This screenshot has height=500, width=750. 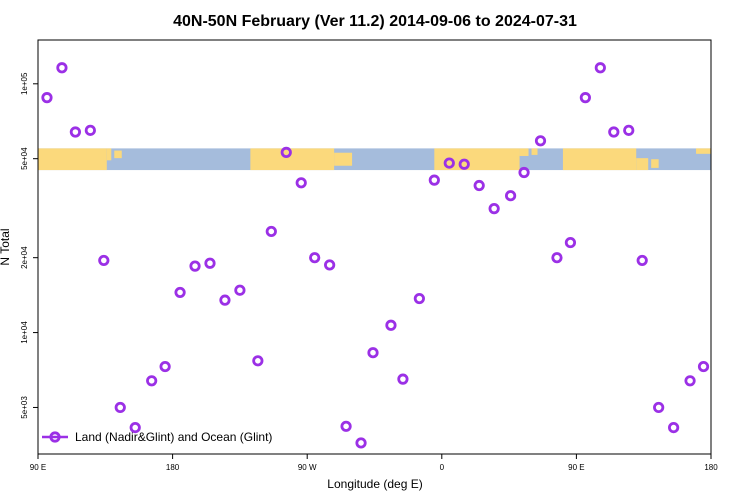 I want to click on x-axis-label: Longitude (deg E), so click(x=374, y=484).